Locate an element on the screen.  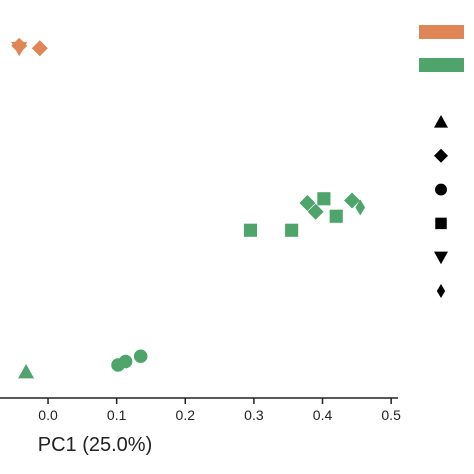
legend is located at coordinates (441, 161).